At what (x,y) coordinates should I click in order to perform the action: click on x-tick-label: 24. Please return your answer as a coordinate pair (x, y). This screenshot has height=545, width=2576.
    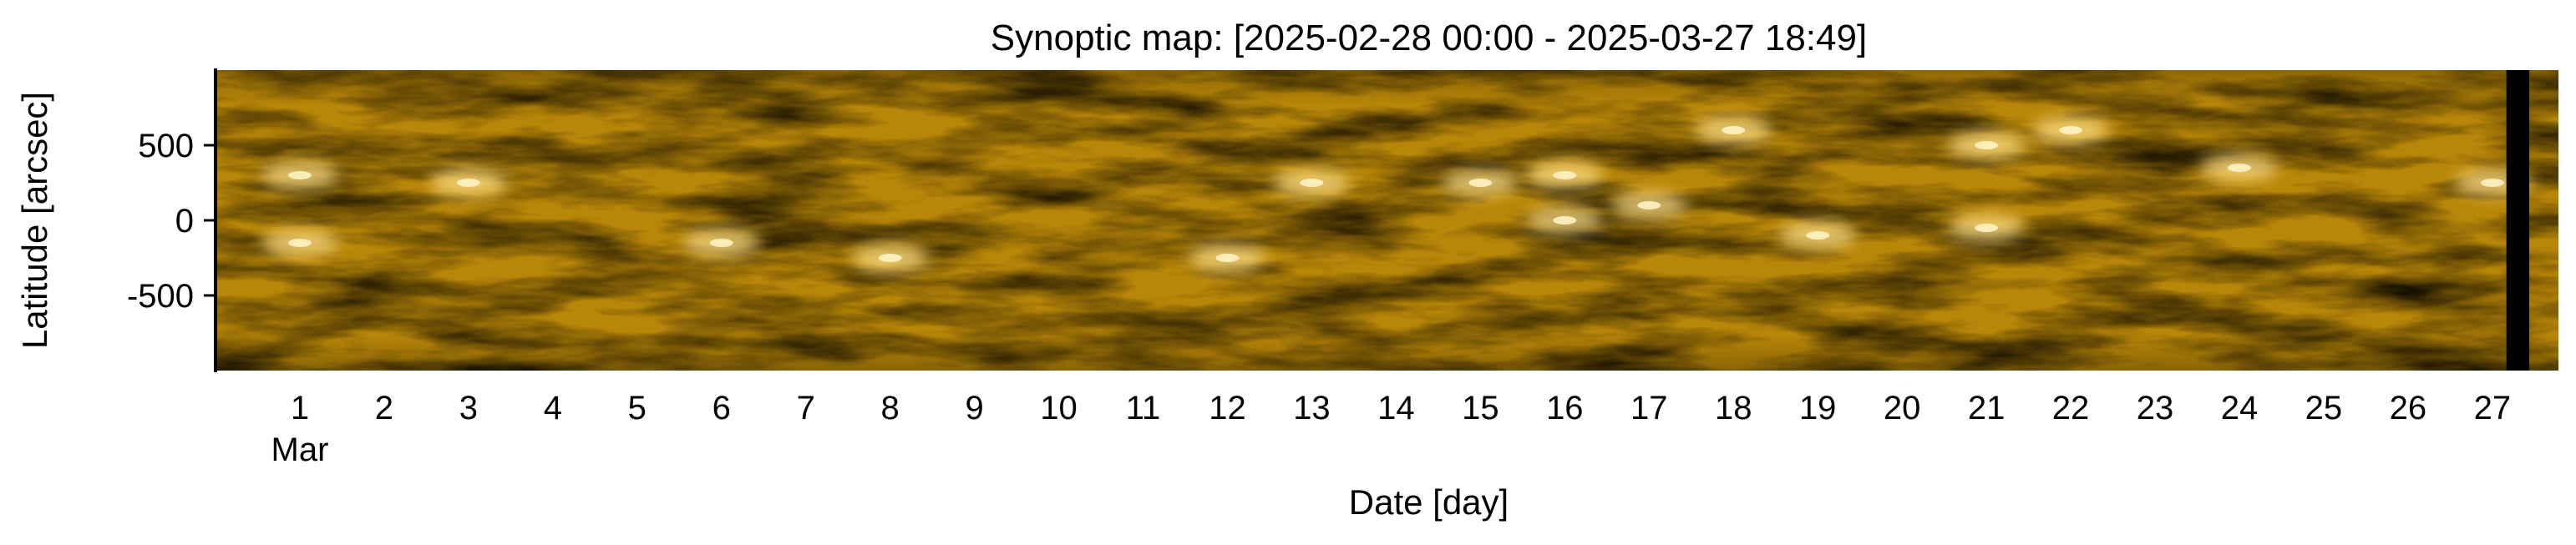
    Looking at the image, I should click on (2240, 408).